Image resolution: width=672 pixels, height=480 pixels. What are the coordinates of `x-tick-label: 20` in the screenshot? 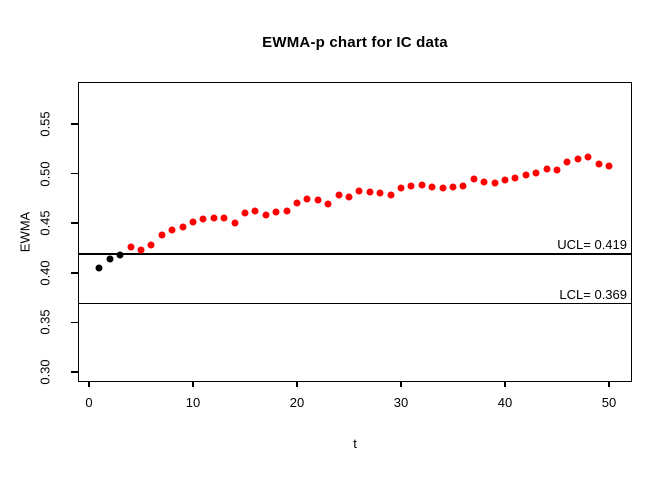 It's located at (297, 402).